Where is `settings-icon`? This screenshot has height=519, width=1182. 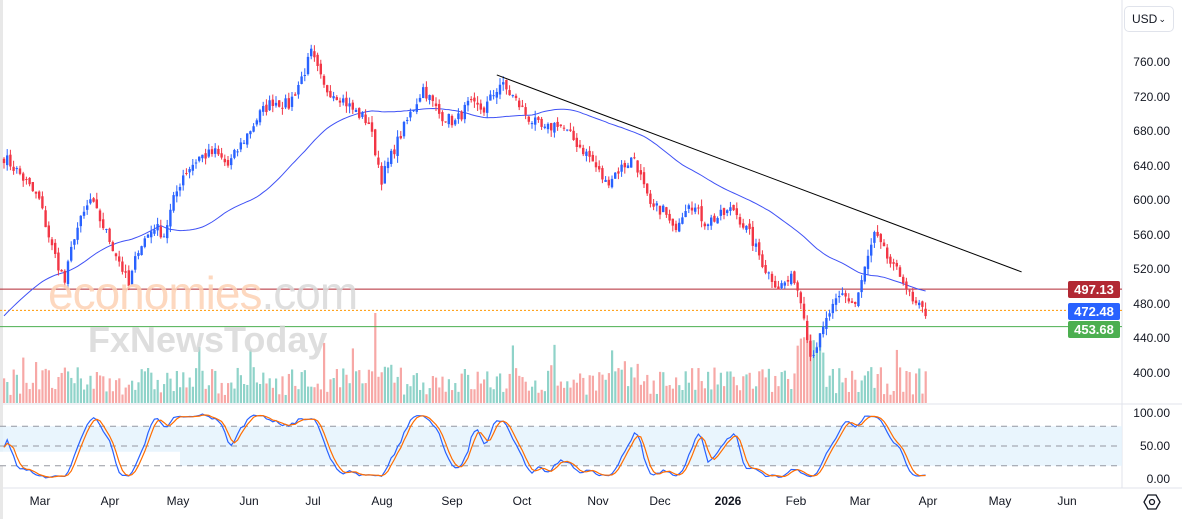
settings-icon is located at coordinates (1152, 502).